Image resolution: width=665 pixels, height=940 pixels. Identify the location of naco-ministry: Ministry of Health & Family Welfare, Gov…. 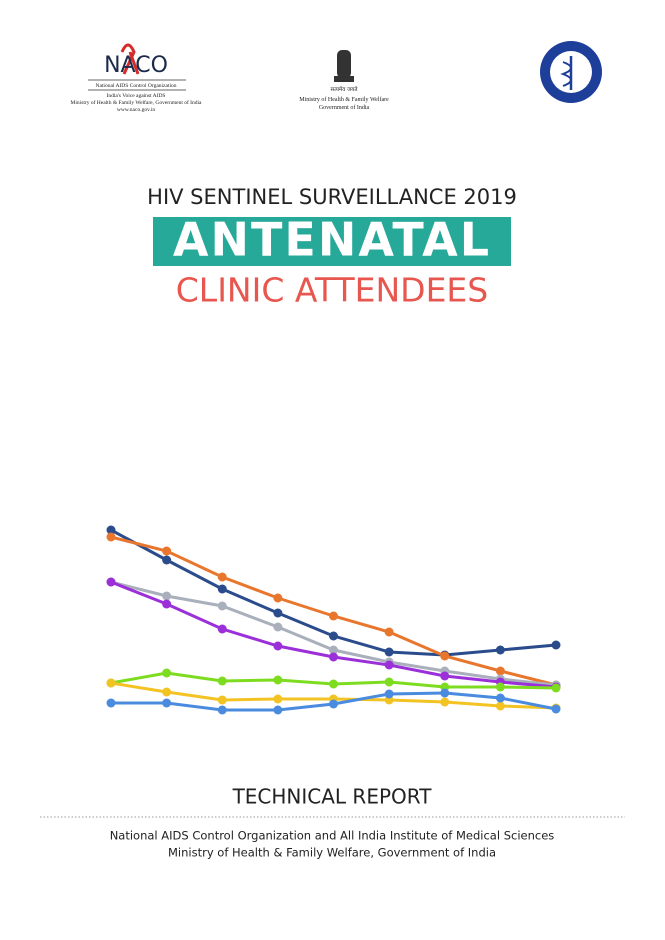
(137, 102).